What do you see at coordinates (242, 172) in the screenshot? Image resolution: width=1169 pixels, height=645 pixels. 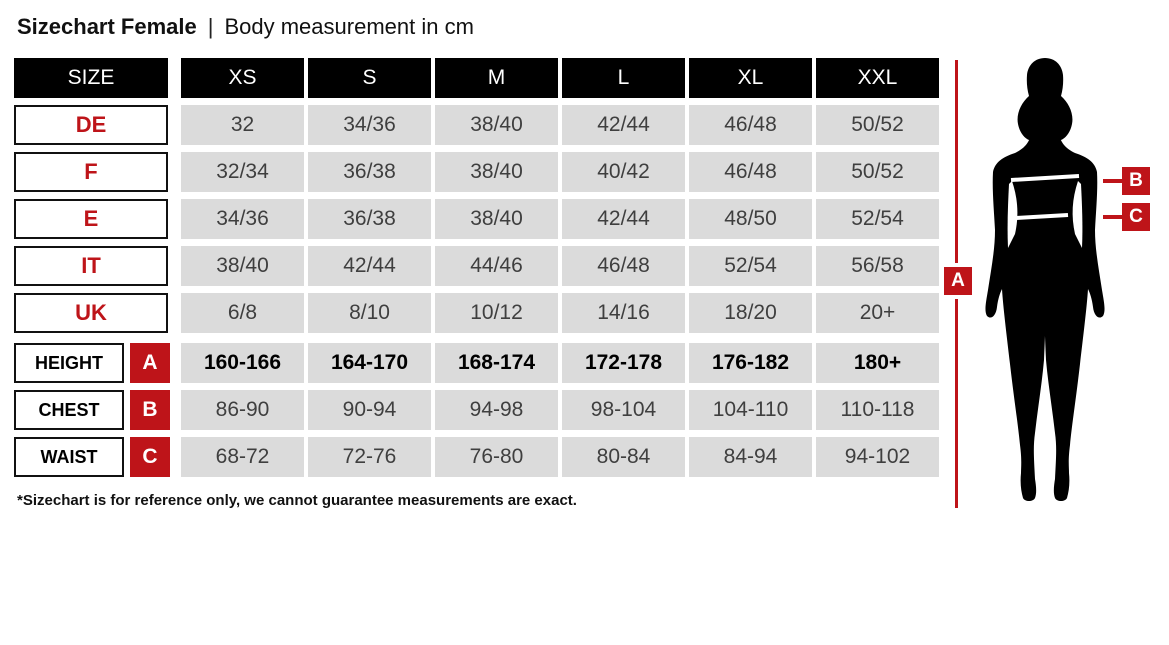 I see `size-cell: 32/34` at bounding box center [242, 172].